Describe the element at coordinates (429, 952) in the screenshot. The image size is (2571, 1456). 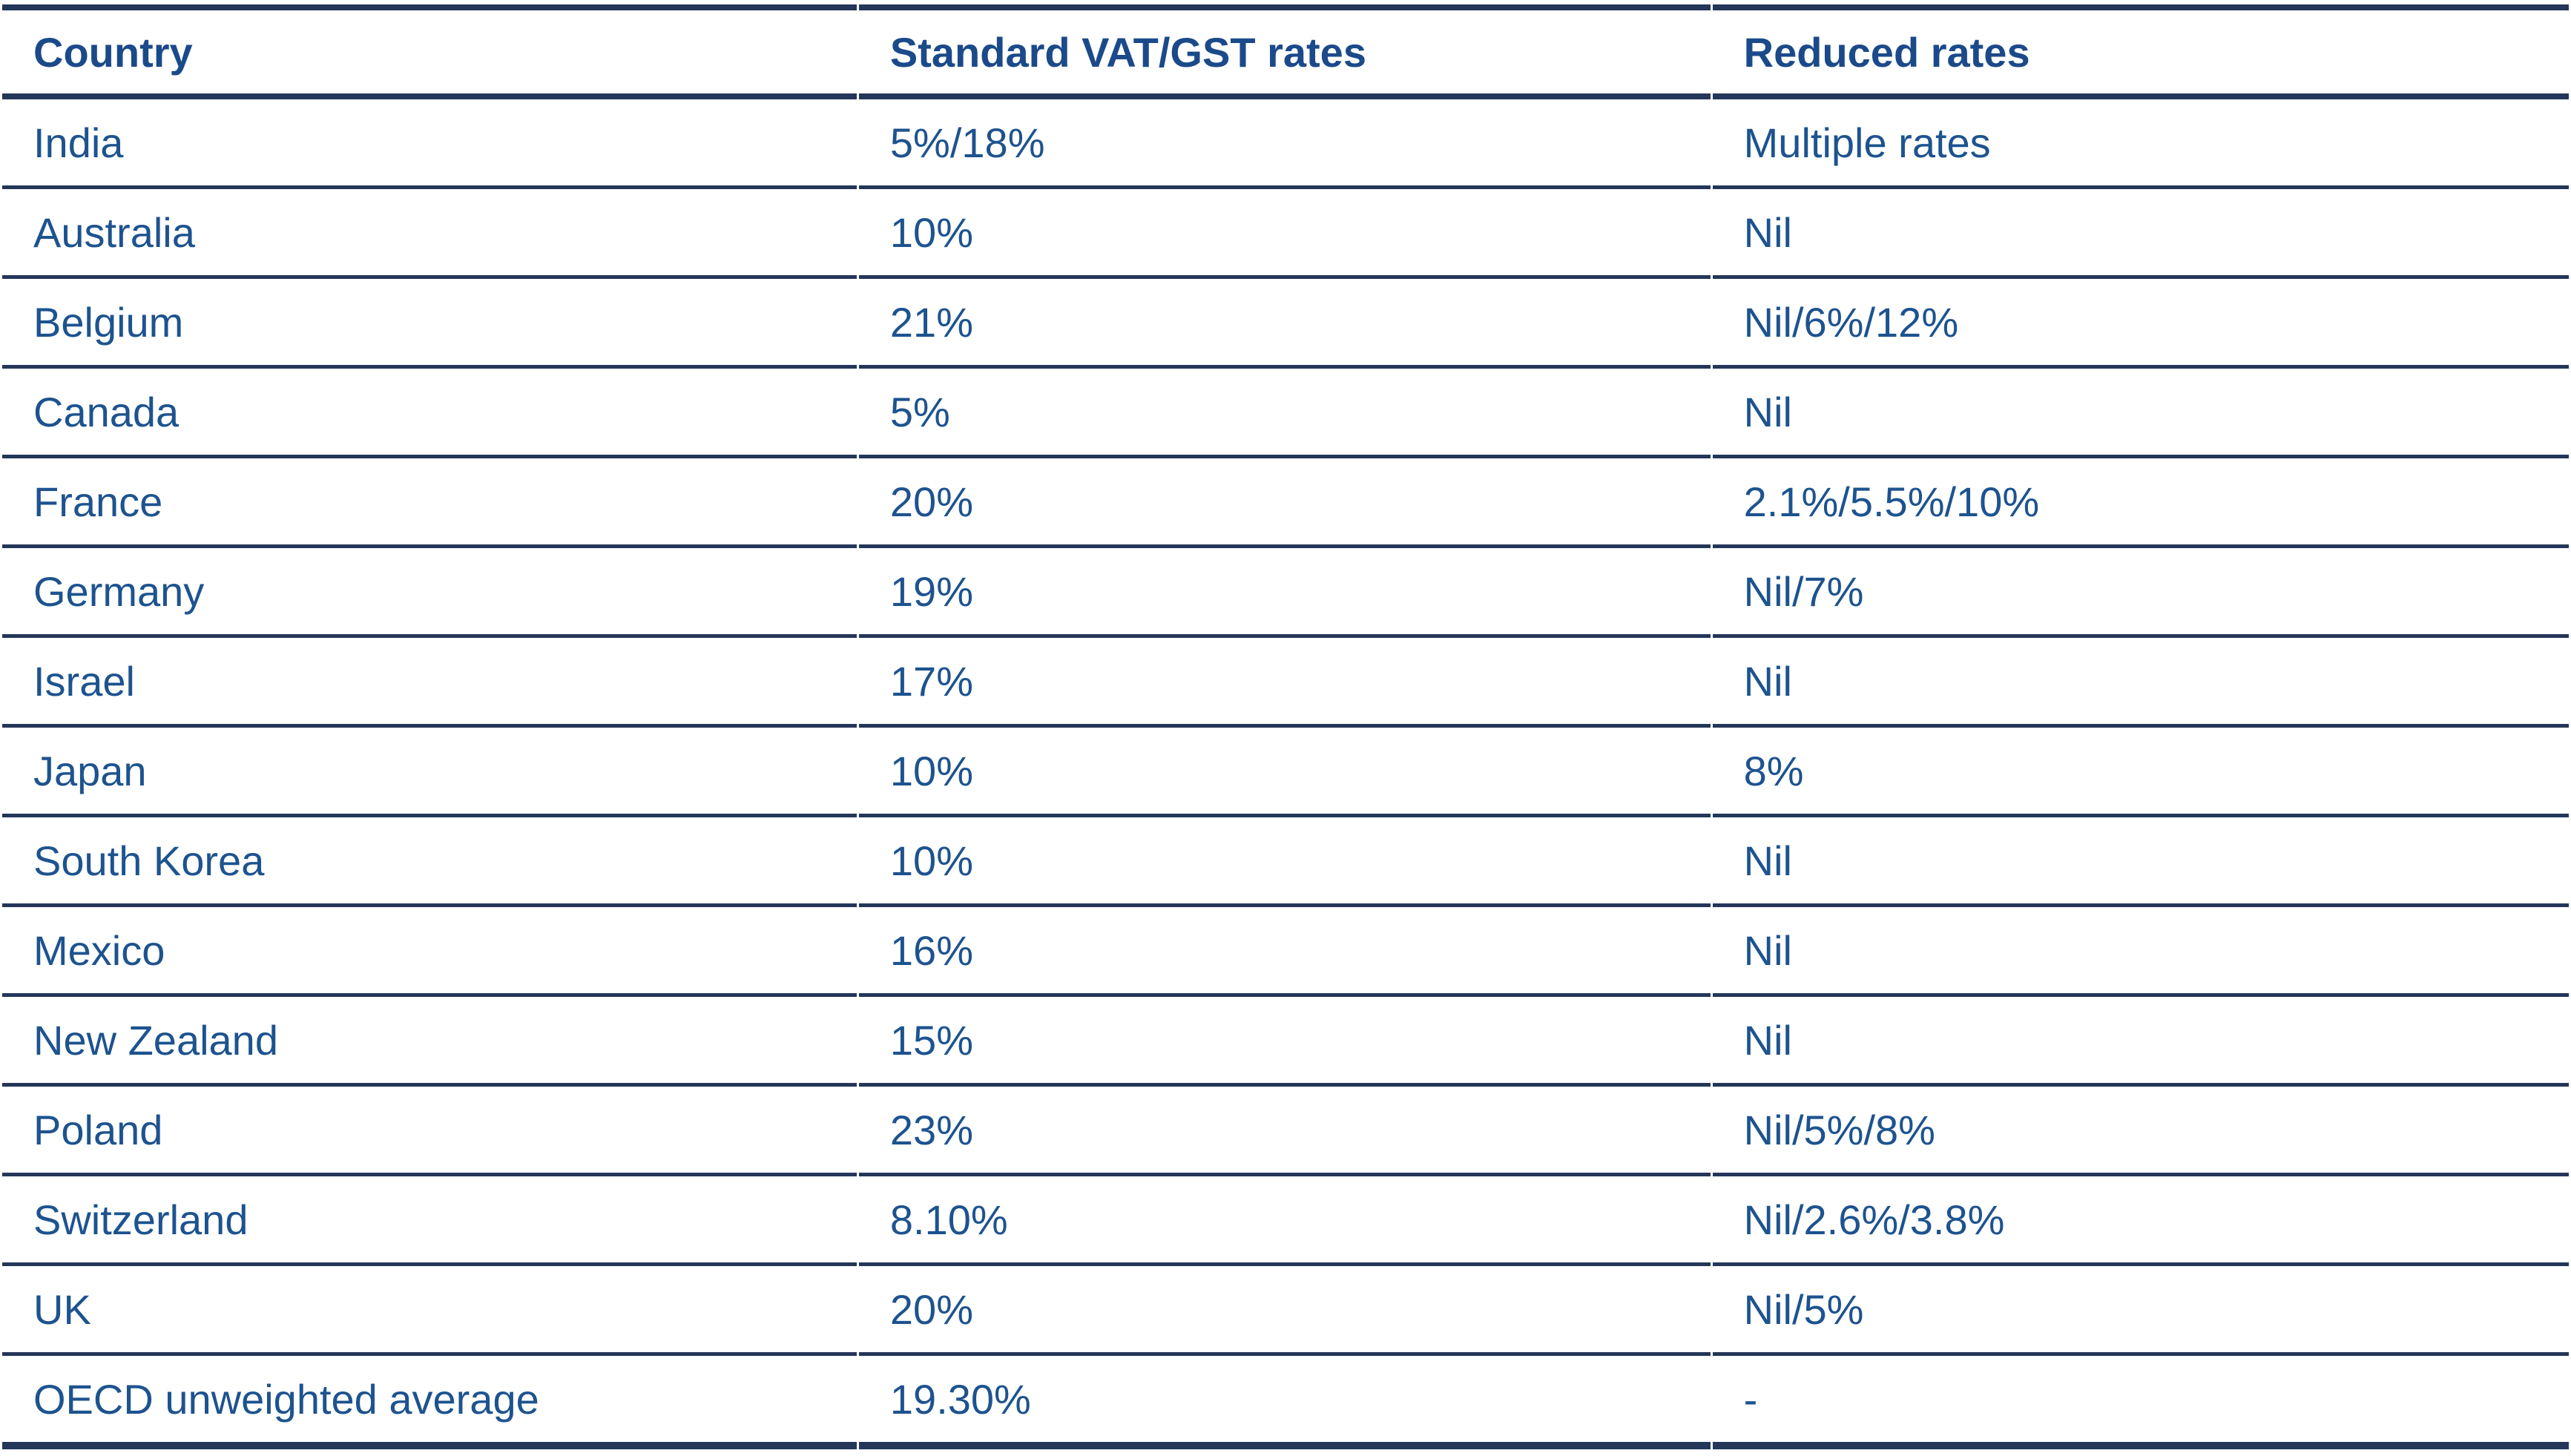
I see `country-cell: Mexico` at that location.